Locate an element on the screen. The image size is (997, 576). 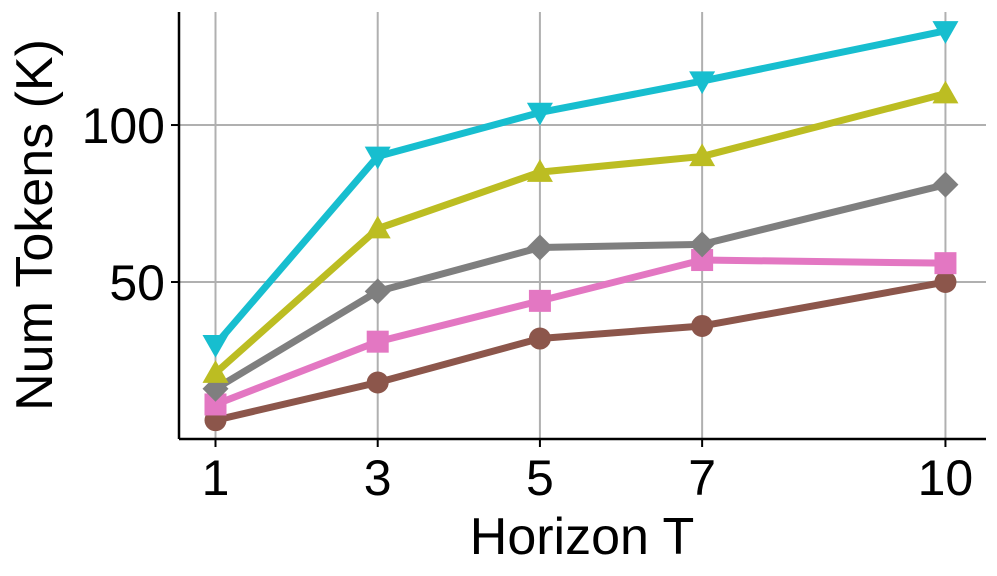
x-tick-label: 5 is located at coordinates (540, 478).